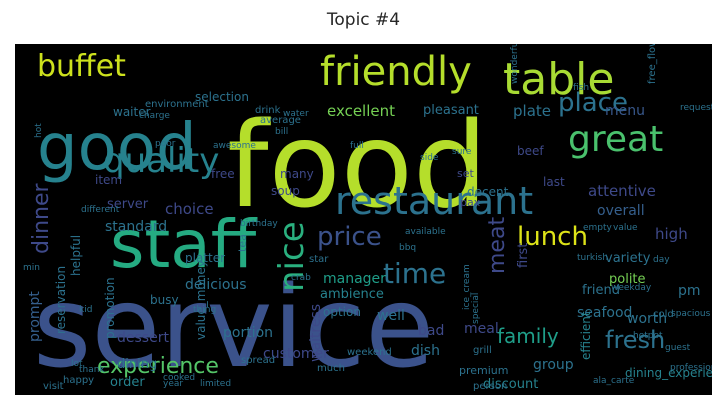  What do you see at coordinates (625, 228) in the screenshot?
I see `word-value: value` at bounding box center [625, 228].